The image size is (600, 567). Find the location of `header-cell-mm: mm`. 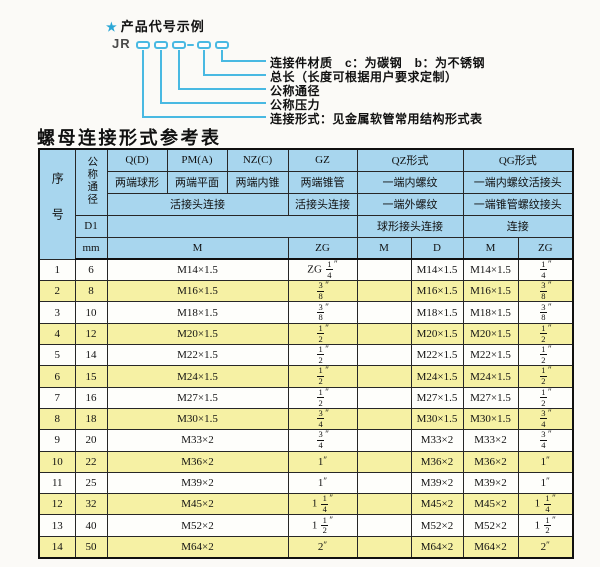

header-cell-mm: mm is located at coordinates (91, 248).